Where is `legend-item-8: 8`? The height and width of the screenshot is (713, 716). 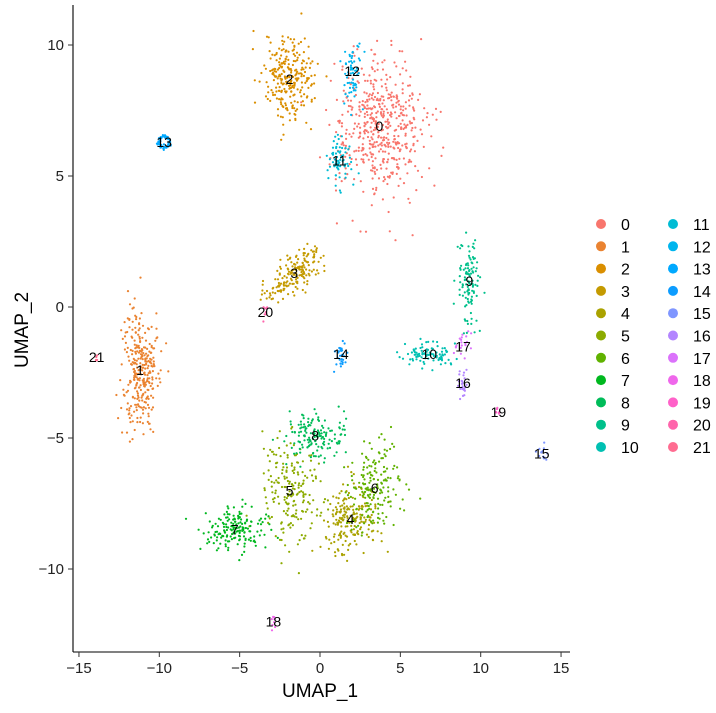
legend-item-8: 8 is located at coordinates (613, 403).